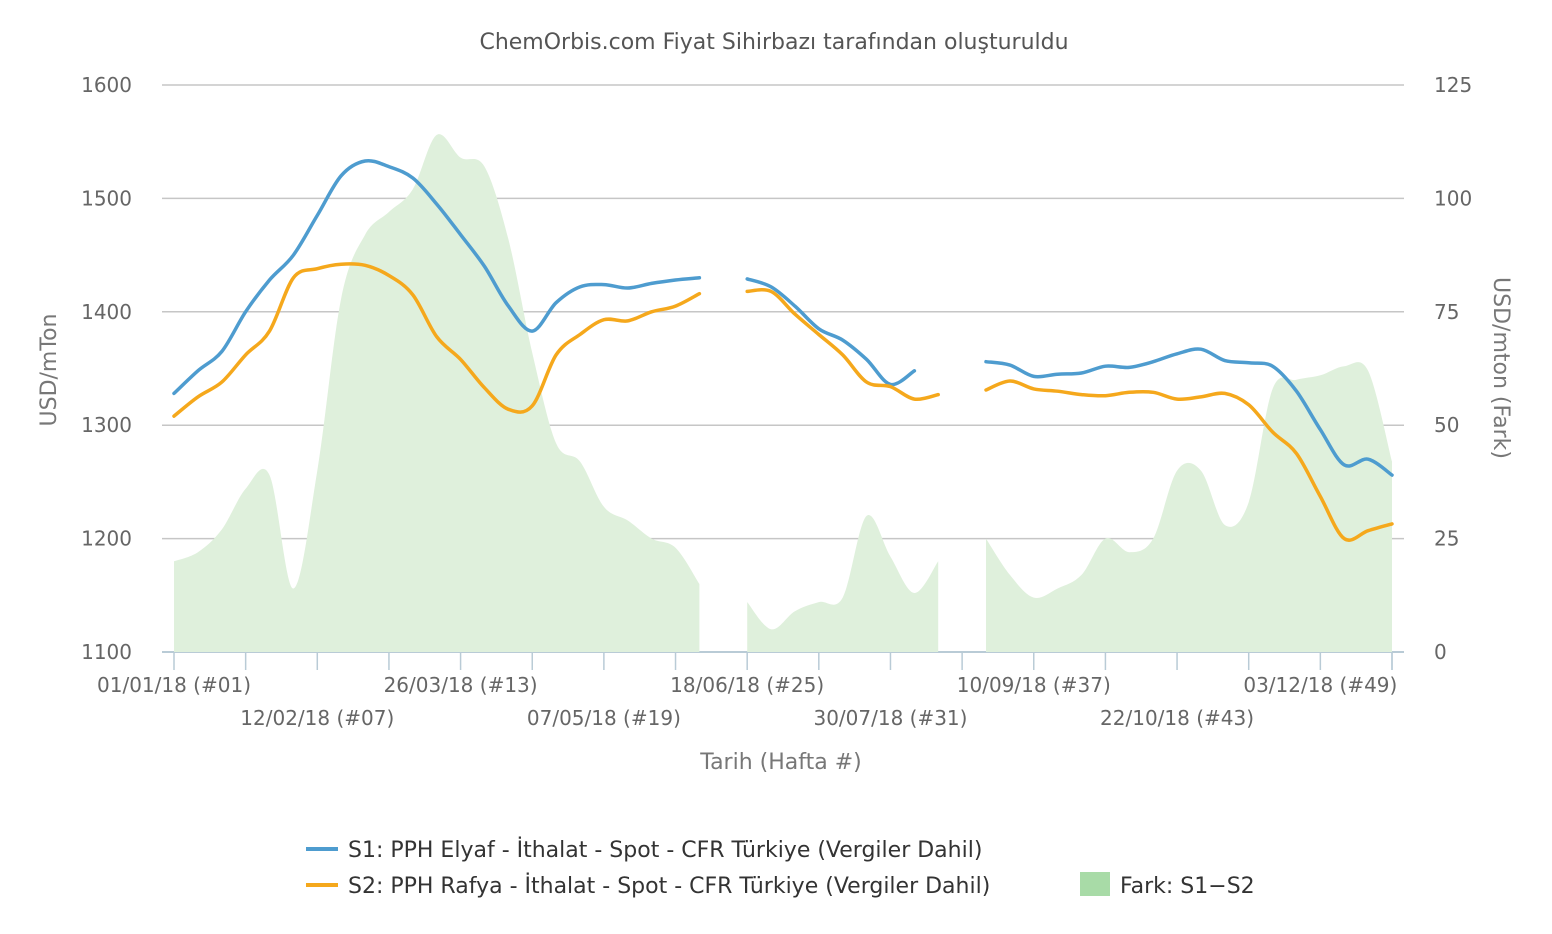 This screenshot has width=1552, height=934. Describe the element at coordinates (1446, 312) in the screenshot. I see `y-right-tick-label: 75` at that location.